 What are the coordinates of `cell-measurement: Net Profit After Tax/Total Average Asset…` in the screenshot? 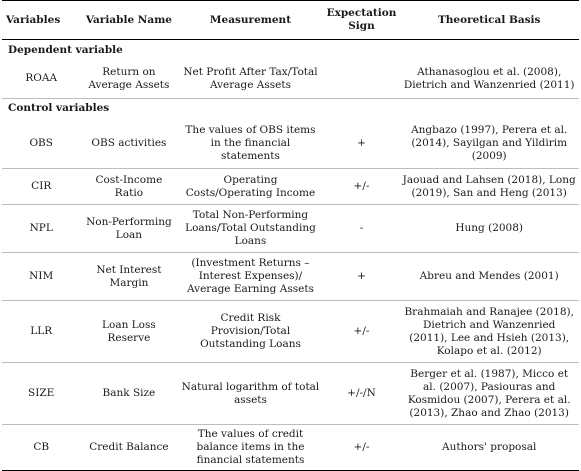 It's located at (250, 79).